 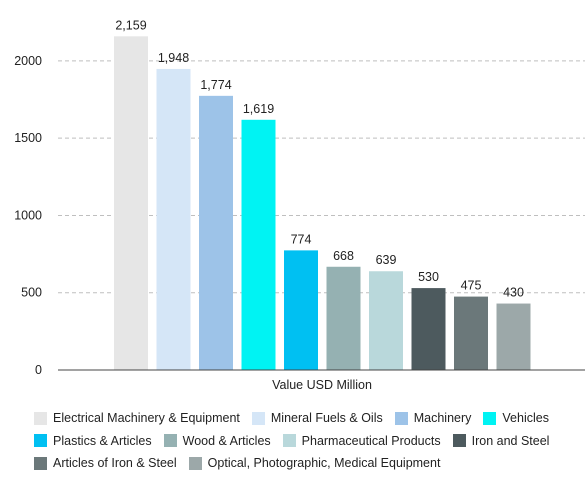 I want to click on legend-label: Vehicles, so click(x=525, y=418).